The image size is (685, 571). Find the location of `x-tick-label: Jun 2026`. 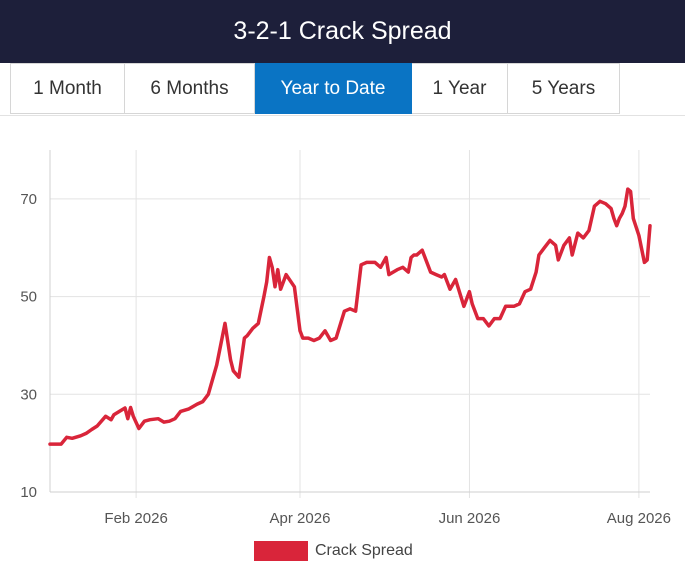

x-tick-label: Jun 2026 is located at coordinates (470, 518).